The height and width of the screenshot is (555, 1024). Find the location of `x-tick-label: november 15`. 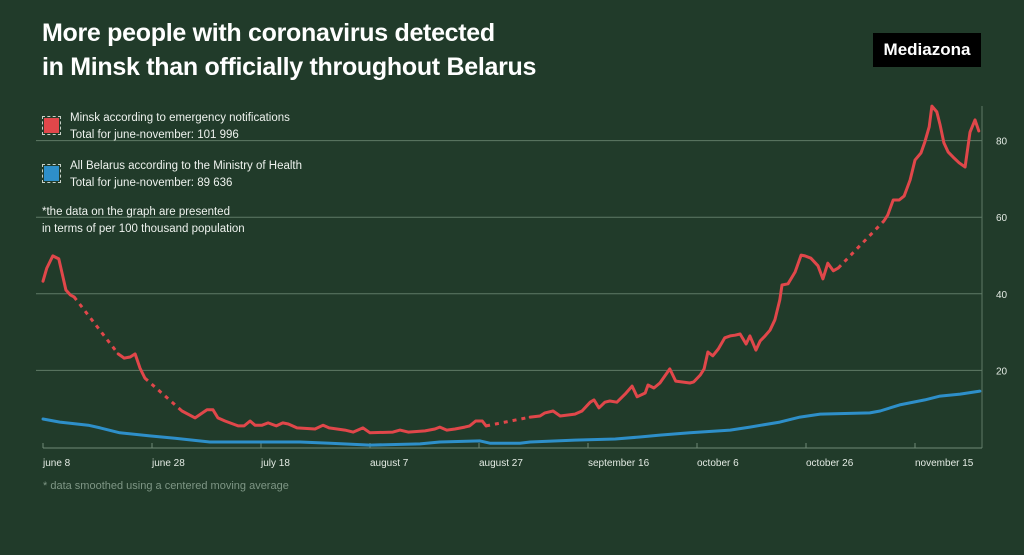

x-tick-label: november 15 is located at coordinates (944, 463).